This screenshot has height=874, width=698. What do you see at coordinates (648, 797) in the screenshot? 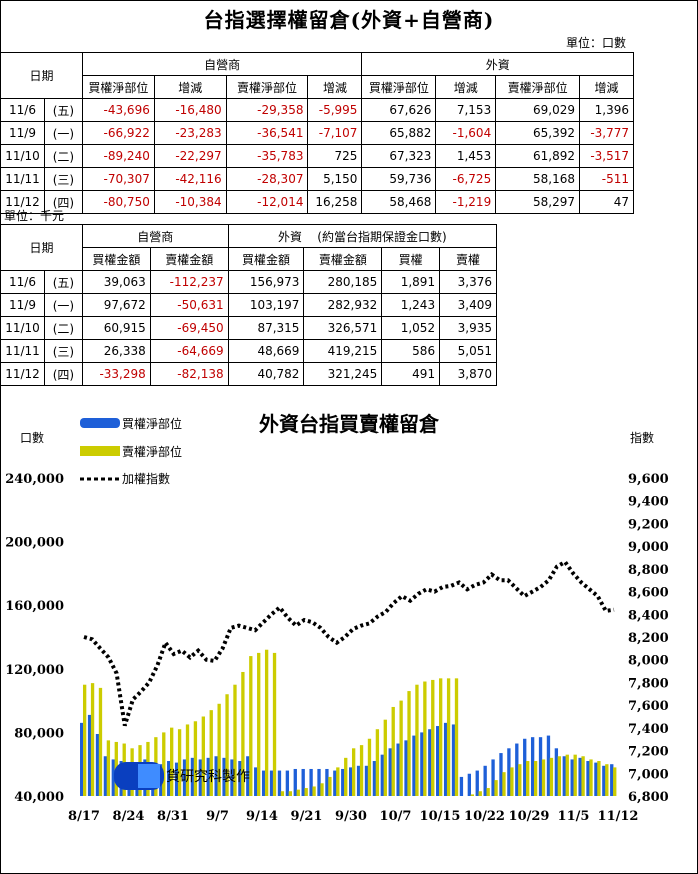
I see `y2-tick-label: 6,800` at bounding box center [648, 797].